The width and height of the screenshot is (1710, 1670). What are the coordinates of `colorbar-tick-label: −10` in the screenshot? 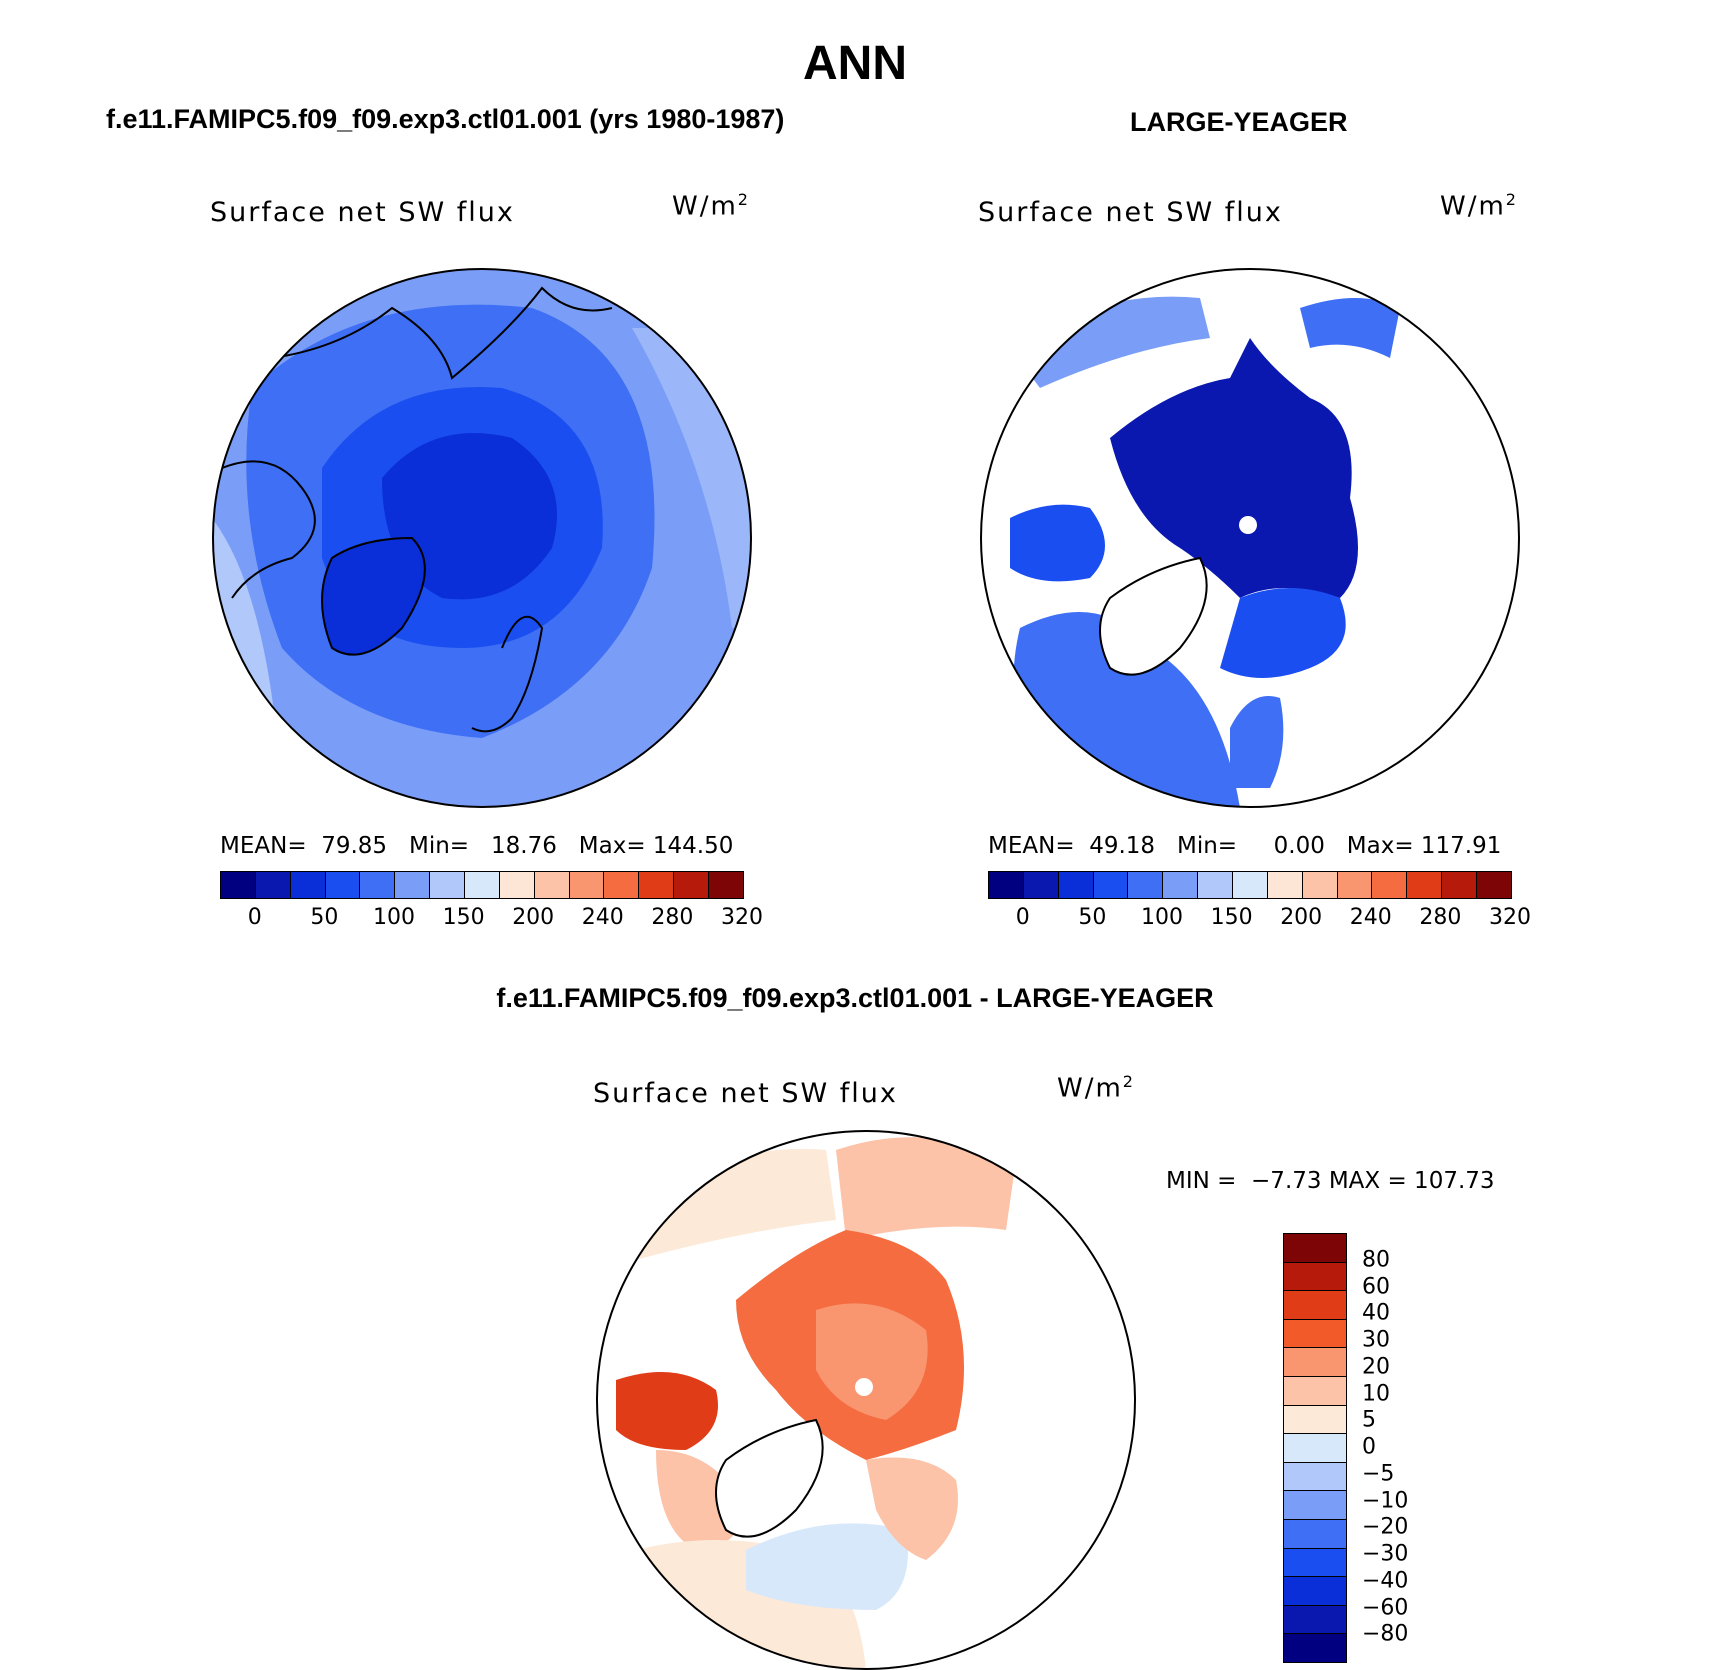 It's located at (1385, 1500).